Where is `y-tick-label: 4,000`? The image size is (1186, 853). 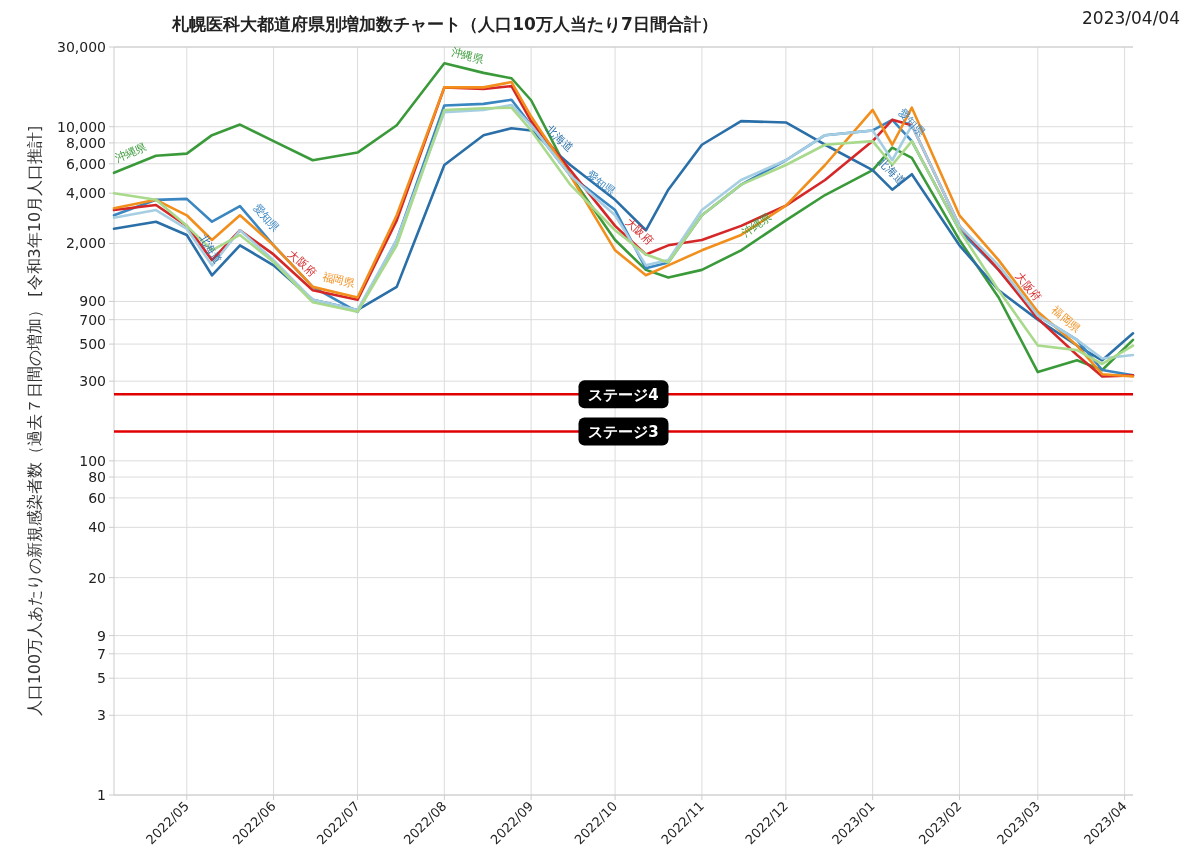 y-tick-label: 4,000 is located at coordinates (85, 193).